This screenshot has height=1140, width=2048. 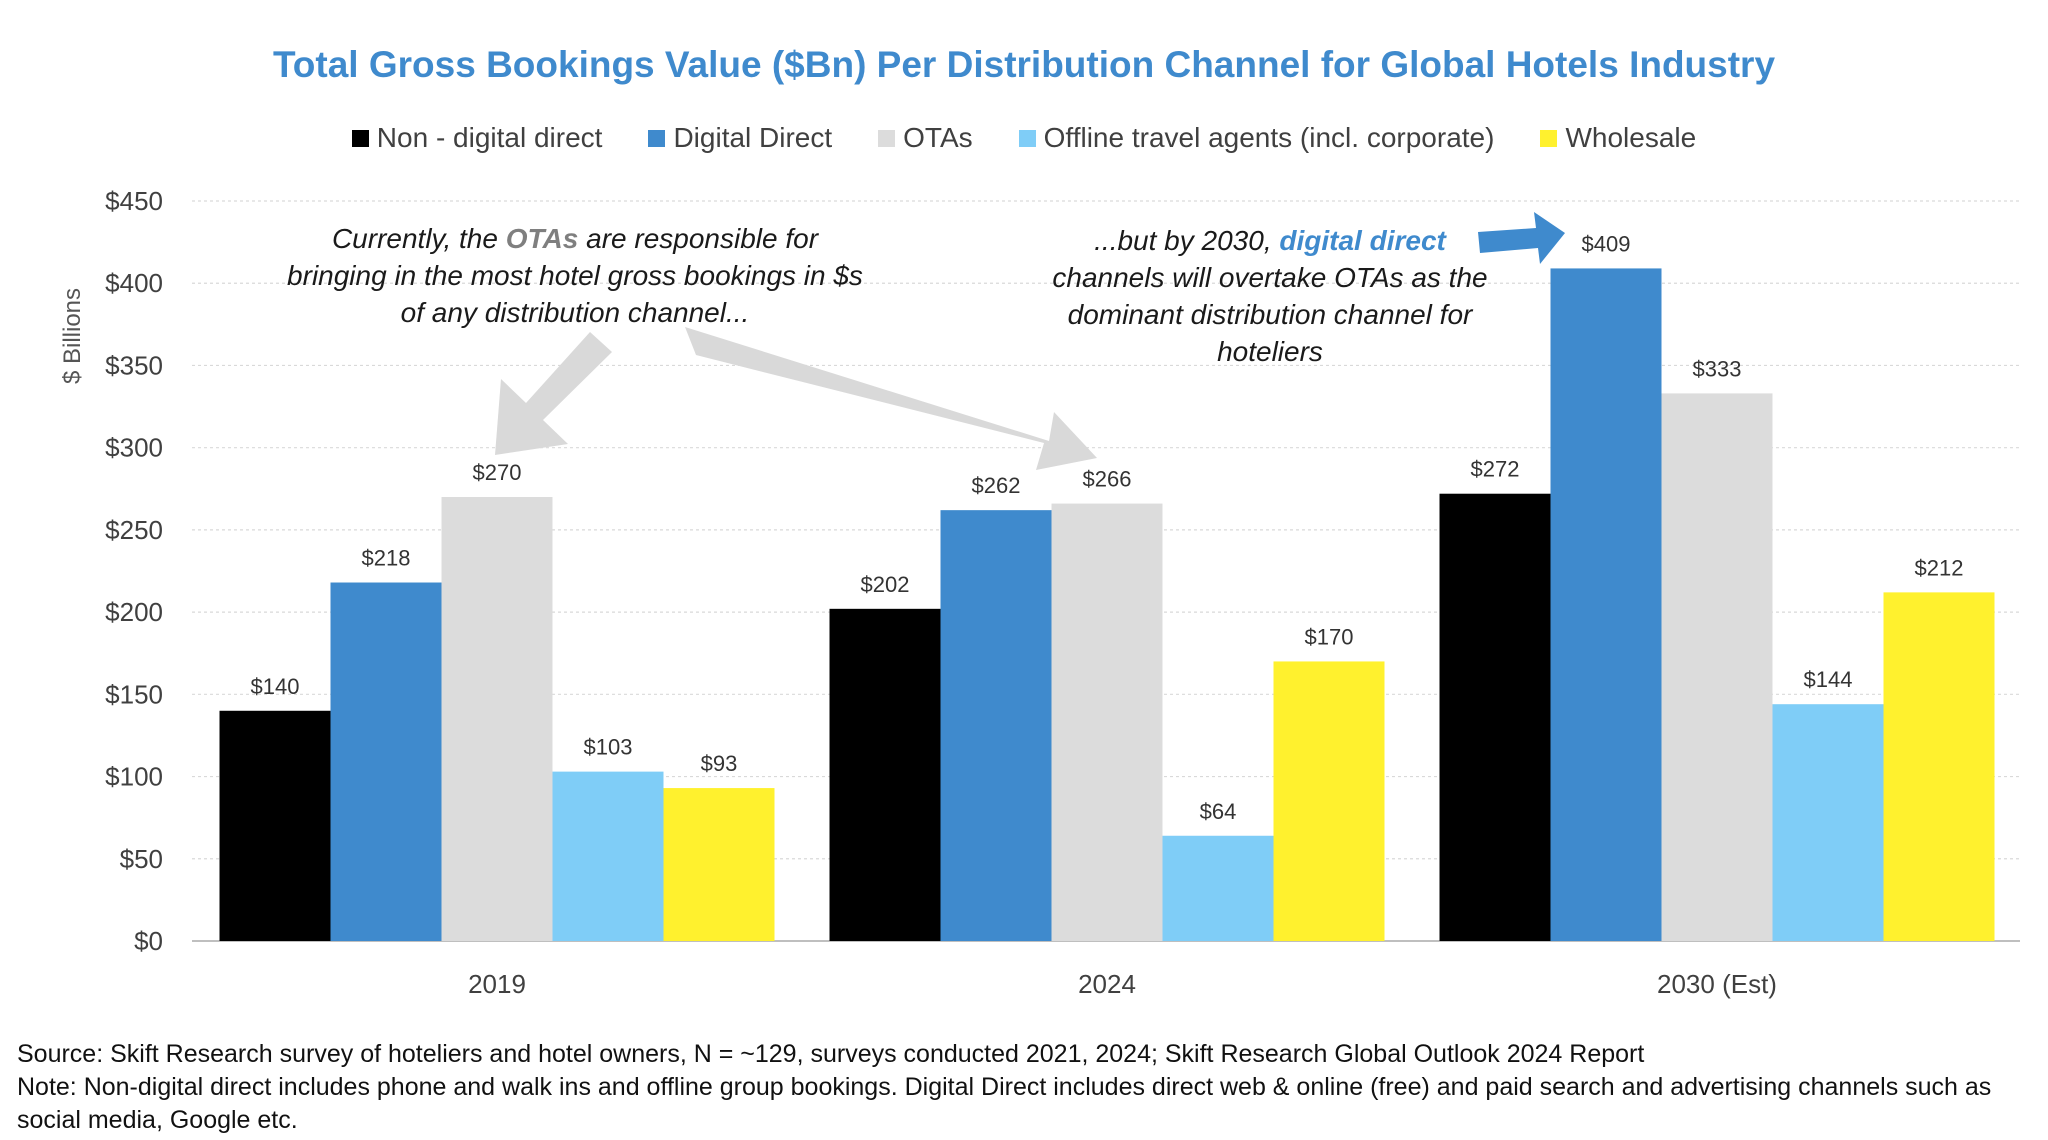 I want to click on data-label: $170, so click(x=1329, y=636).